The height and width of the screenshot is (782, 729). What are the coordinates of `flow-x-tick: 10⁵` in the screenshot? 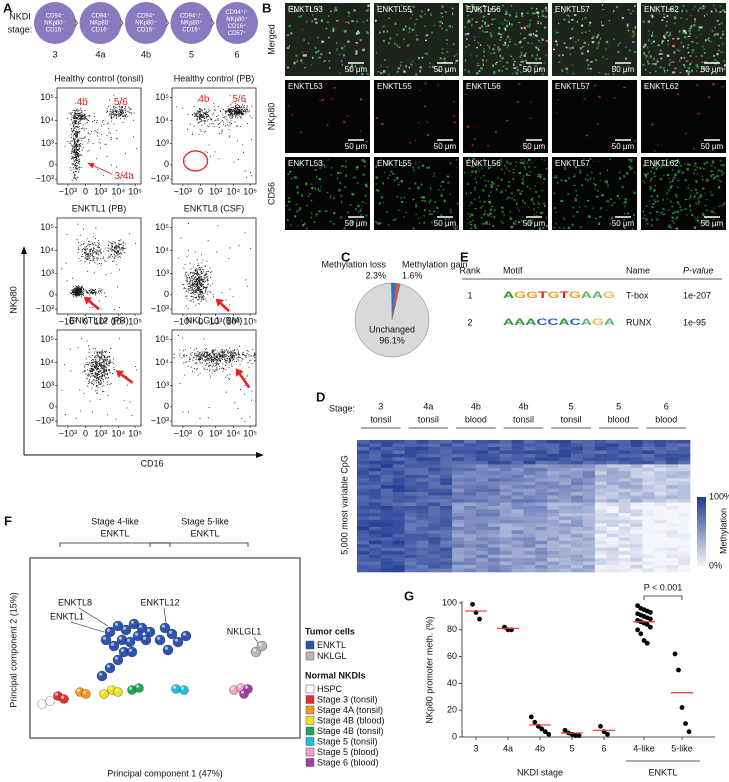 It's located at (135, 321).